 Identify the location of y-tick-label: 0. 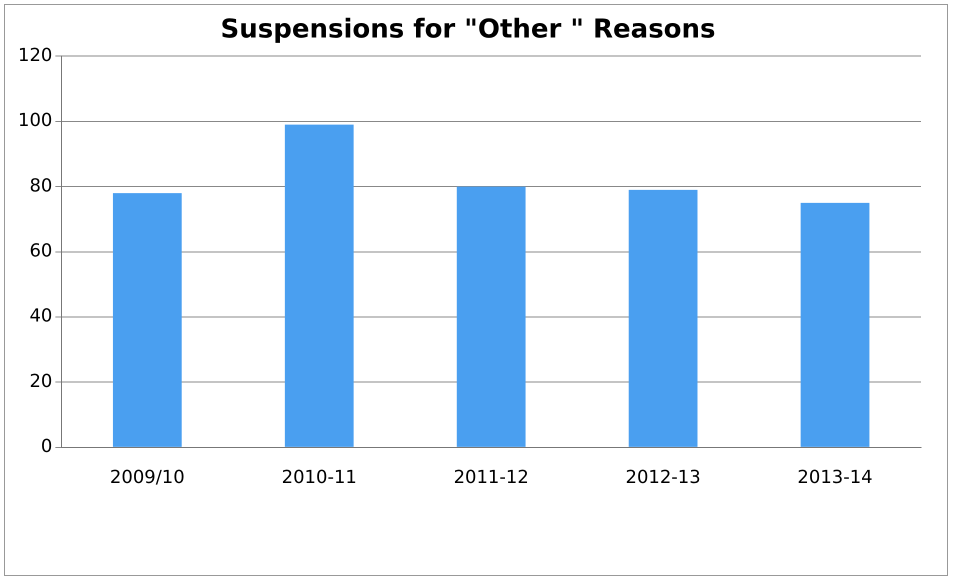
(46, 447).